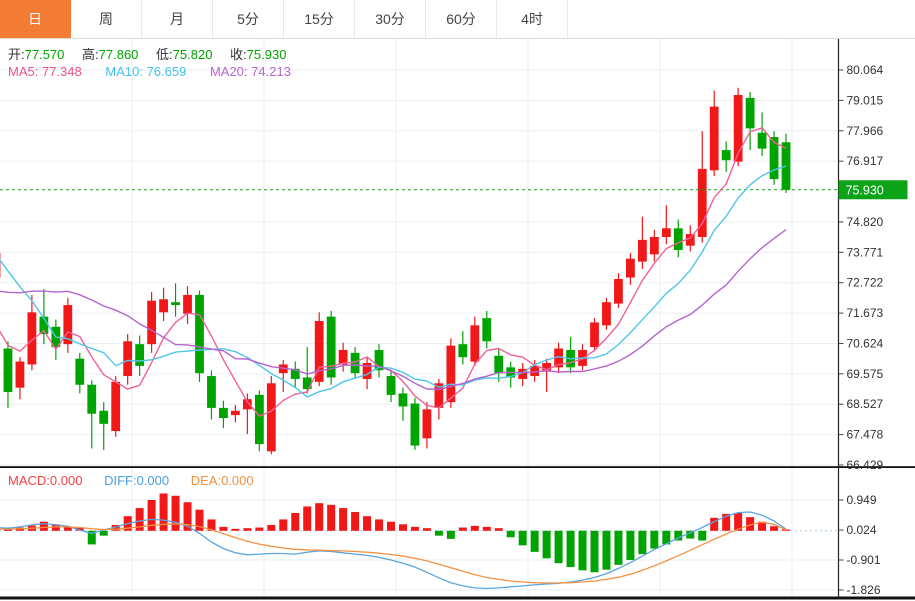 The width and height of the screenshot is (915, 601). What do you see at coordinates (146, 71) in the screenshot?
I see `ma10-legend: MA10: 76.659` at bounding box center [146, 71].